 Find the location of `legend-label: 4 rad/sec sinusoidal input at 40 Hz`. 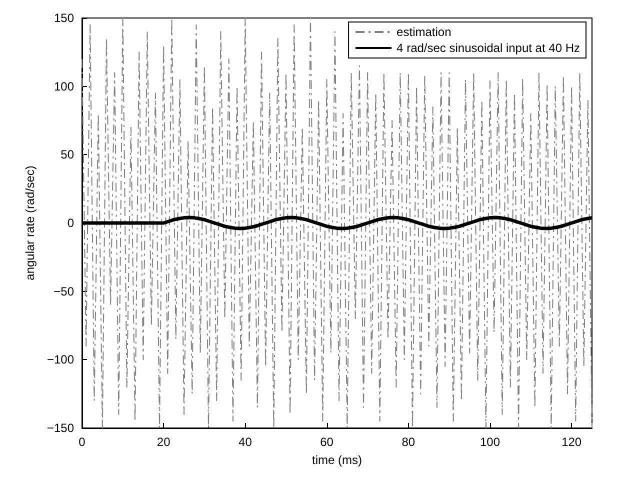

legend-label: 4 rad/sec sinusoidal input at 40 Hz is located at coordinates (488, 48).